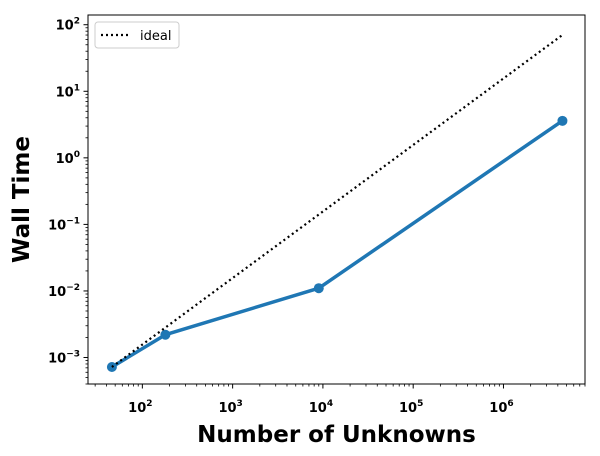 This screenshot has width=600, height=456. Describe the element at coordinates (336, 435) in the screenshot. I see `x-axis-label: Number of Unknowns` at that location.